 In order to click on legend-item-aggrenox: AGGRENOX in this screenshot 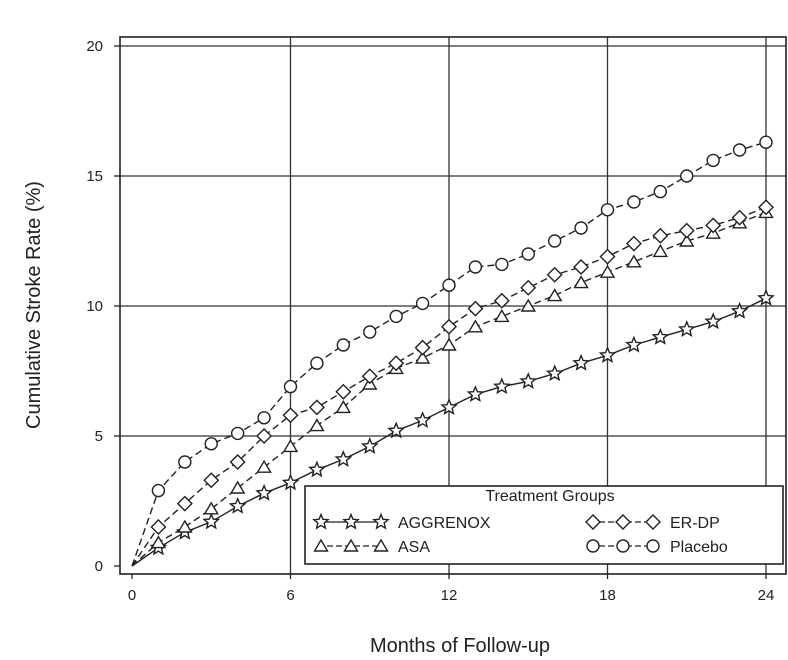, I will do `click(401, 522)`.